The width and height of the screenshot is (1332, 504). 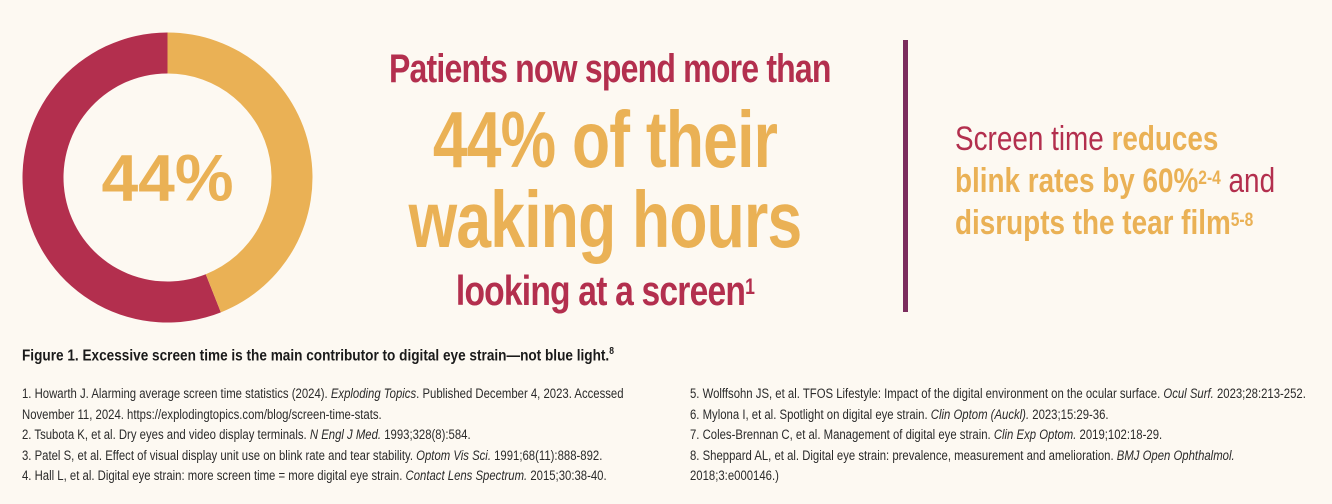 What do you see at coordinates (520, 393) in the screenshot?
I see `reference-1-details: . Published December 4, 2023. Accessed` at bounding box center [520, 393].